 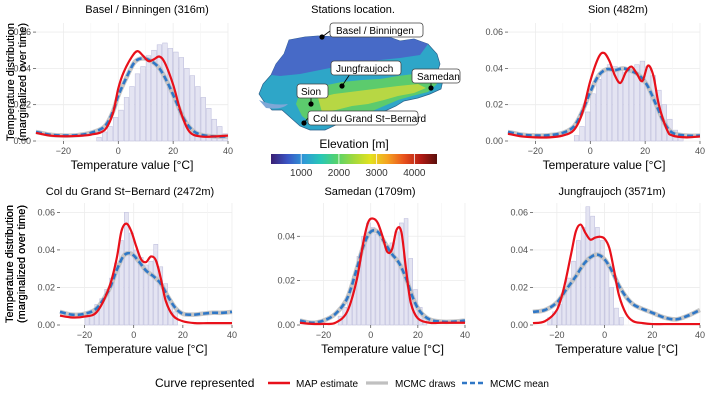 I want to click on legend-item-draws: MCMC draws, so click(x=411, y=384).